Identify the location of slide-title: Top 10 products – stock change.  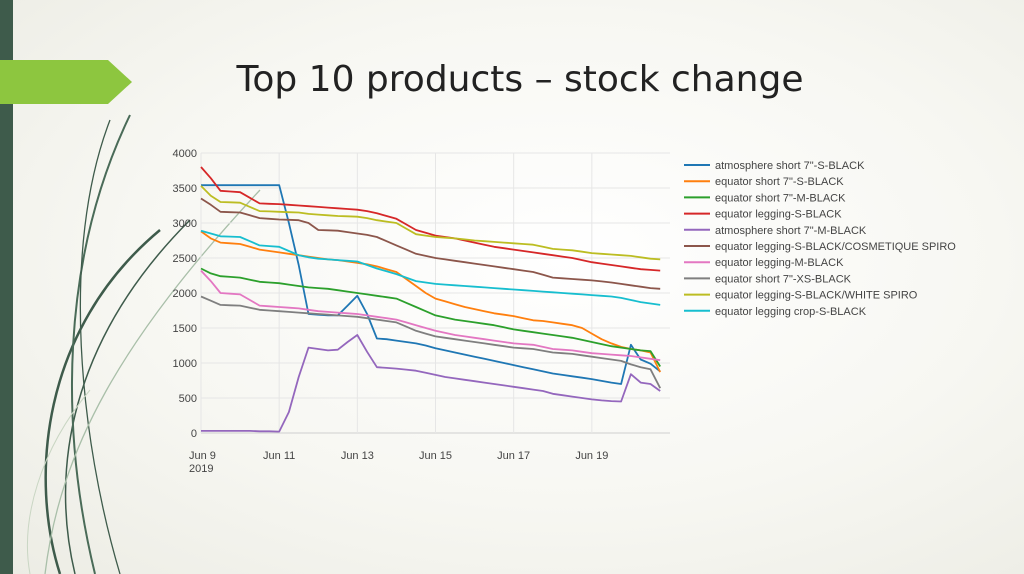
(520, 79).